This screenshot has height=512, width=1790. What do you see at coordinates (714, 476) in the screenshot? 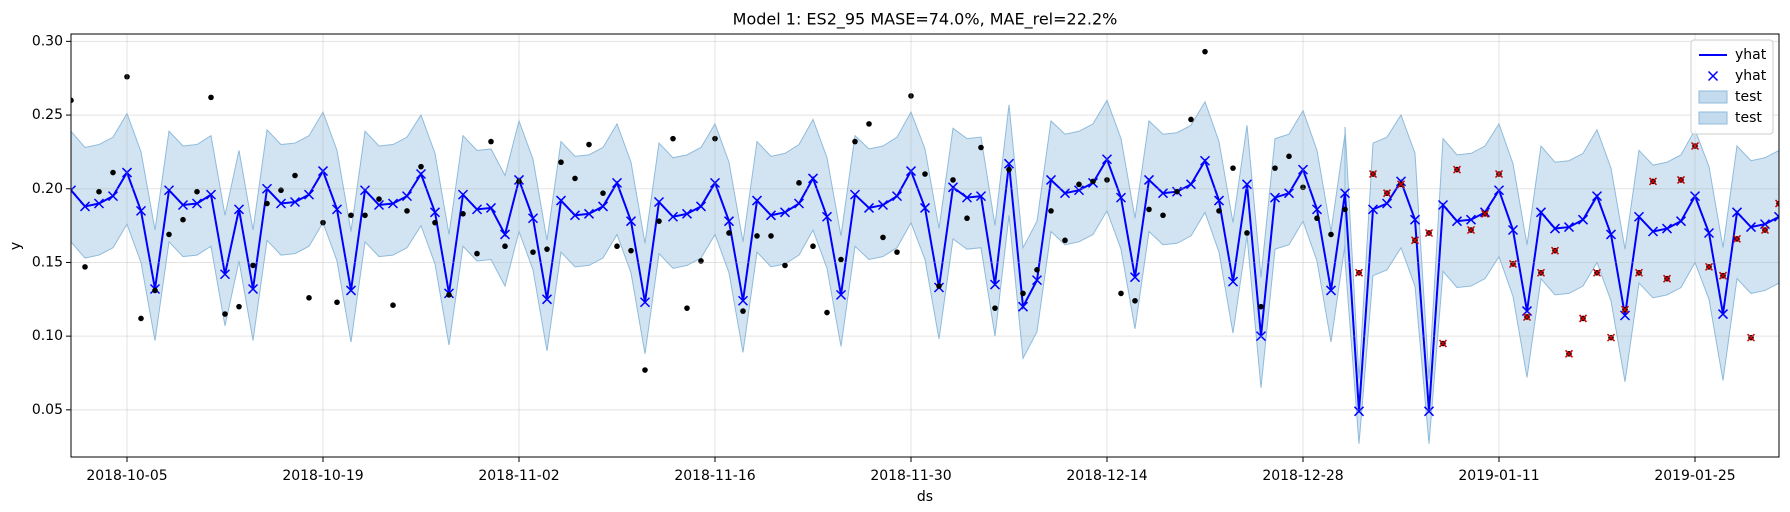
I see `x-tick-label: 2018-11-16` at bounding box center [714, 476].